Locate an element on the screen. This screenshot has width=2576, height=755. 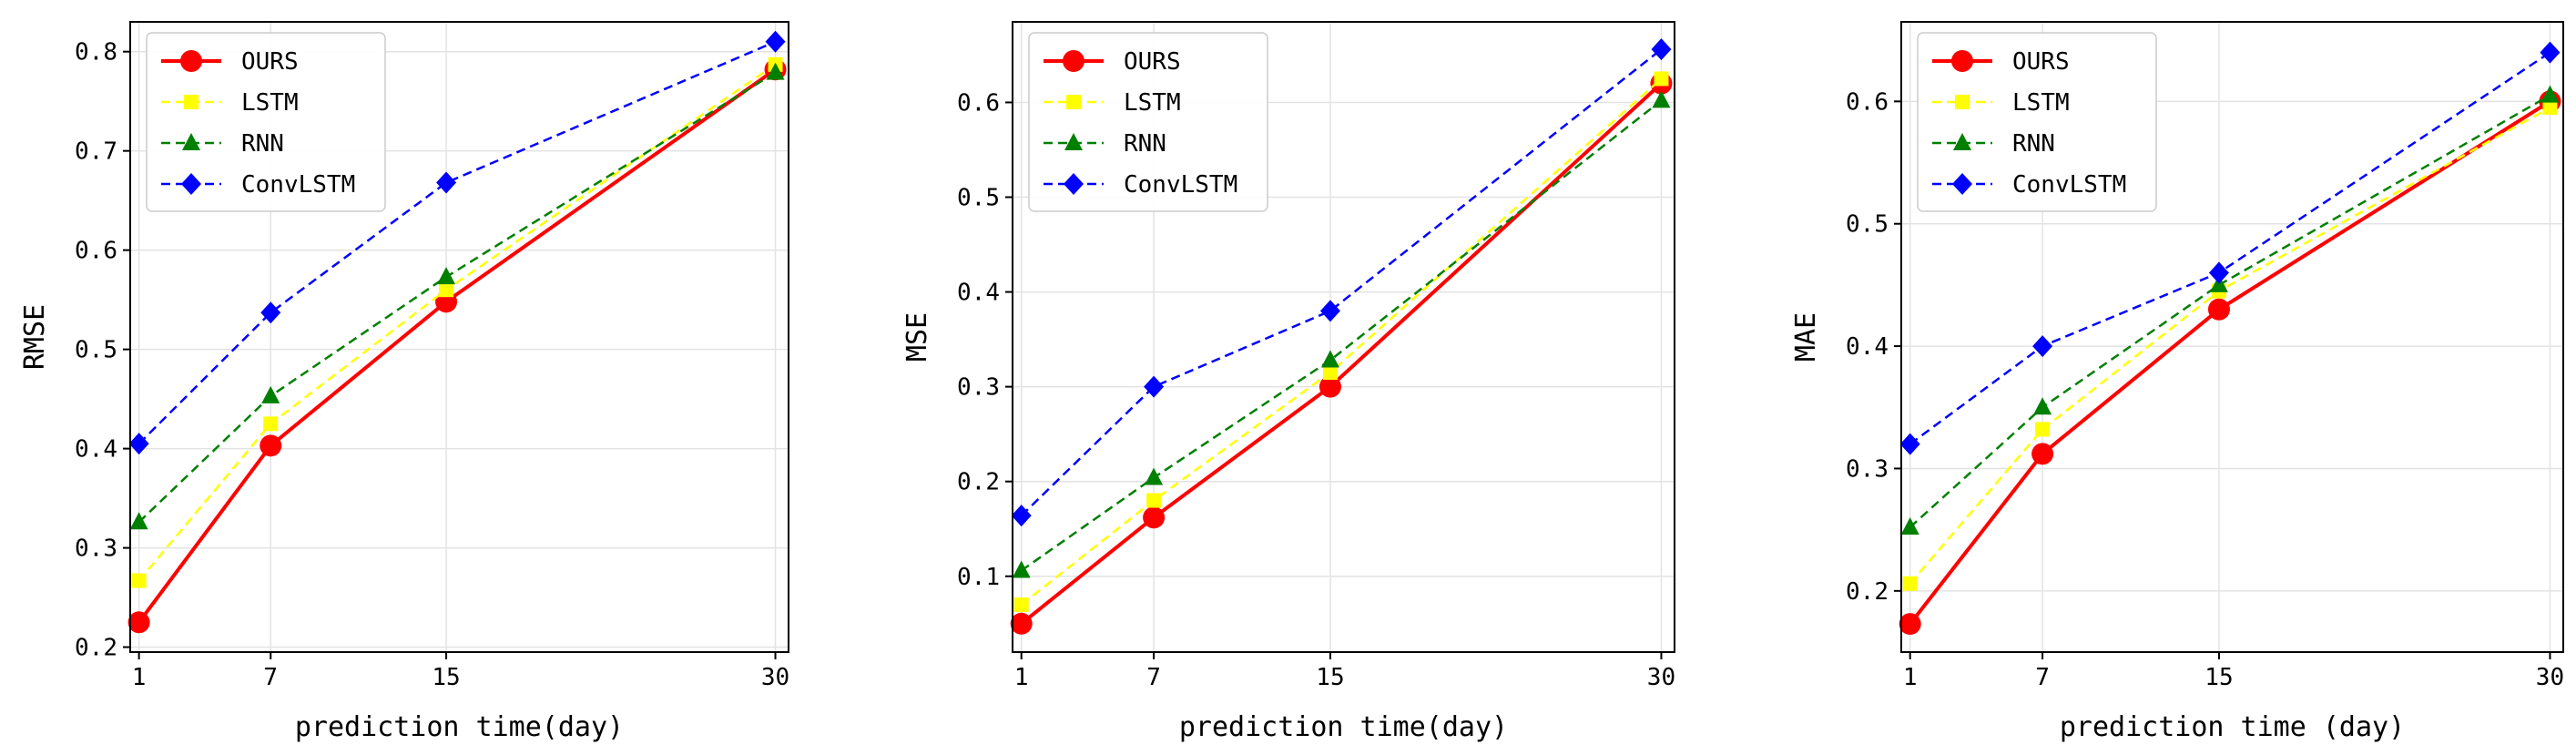
series-convlstm is located at coordinates (2230, 248).